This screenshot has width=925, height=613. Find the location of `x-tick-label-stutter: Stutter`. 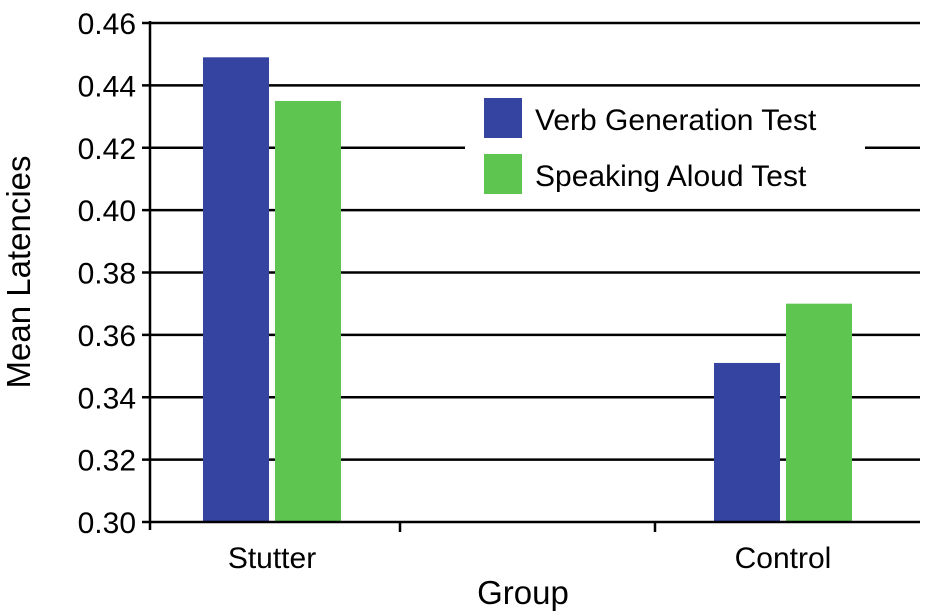

x-tick-label-stutter: Stutter is located at coordinates (272, 558).